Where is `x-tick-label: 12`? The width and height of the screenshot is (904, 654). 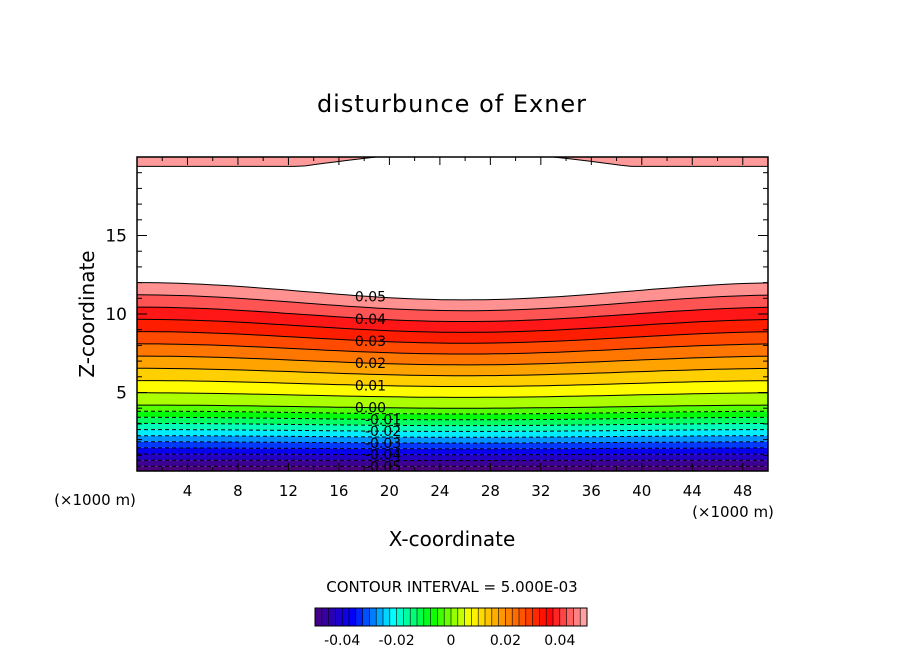
x-tick-label: 12 is located at coordinates (288, 491).